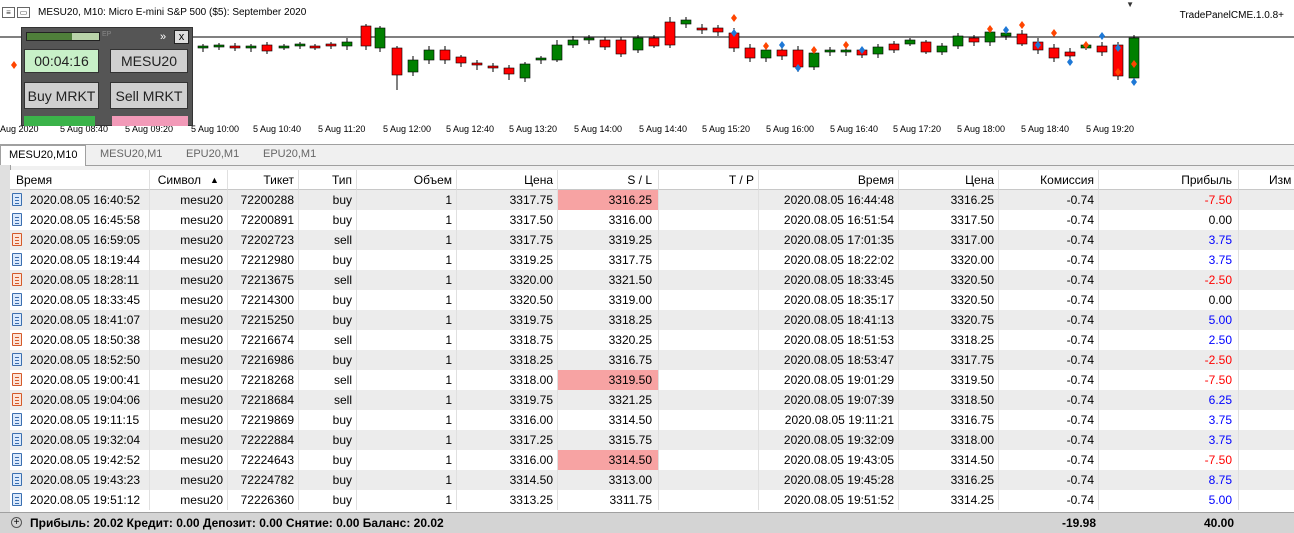  What do you see at coordinates (80, 220) in the screenshot?
I see `row-open-time: 2020.08.05 16:45:58` at bounding box center [80, 220].